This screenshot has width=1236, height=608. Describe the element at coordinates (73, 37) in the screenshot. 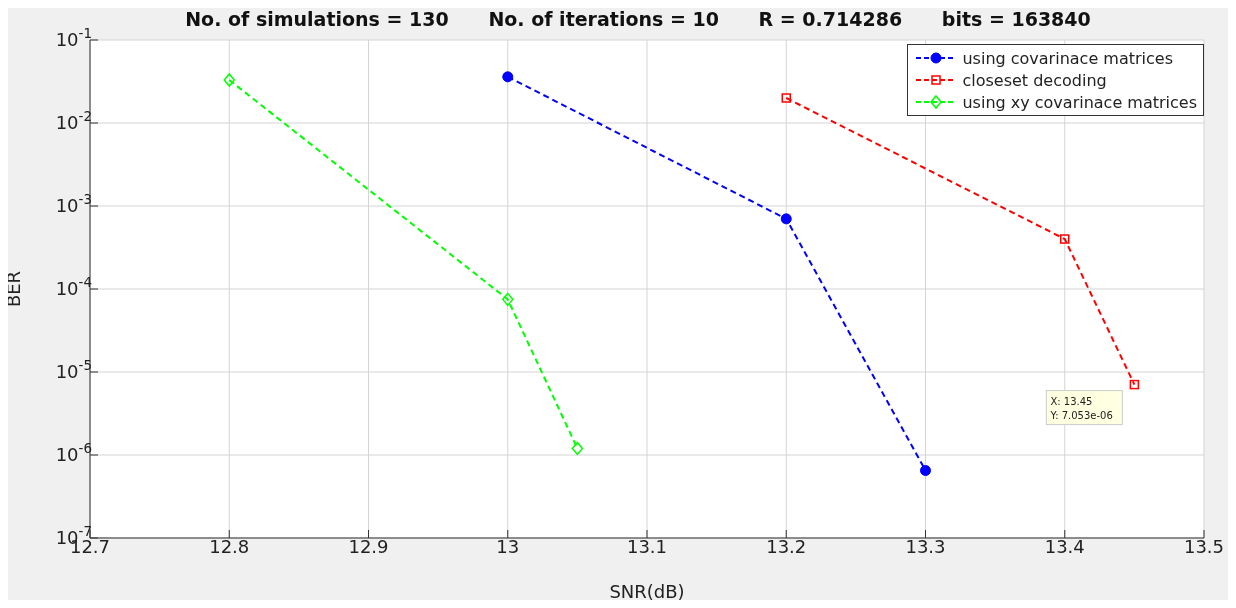

I see `y-tick-label: 10$^{-1}$` at that location.